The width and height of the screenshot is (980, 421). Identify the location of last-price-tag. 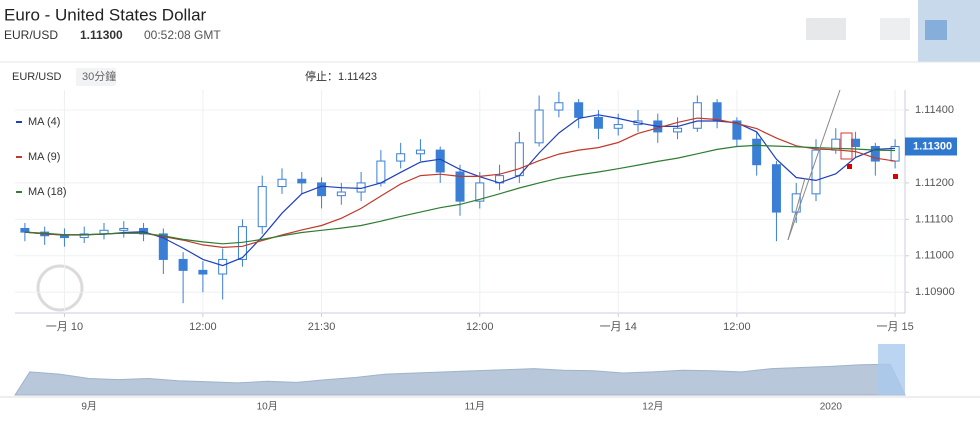
(931, 146).